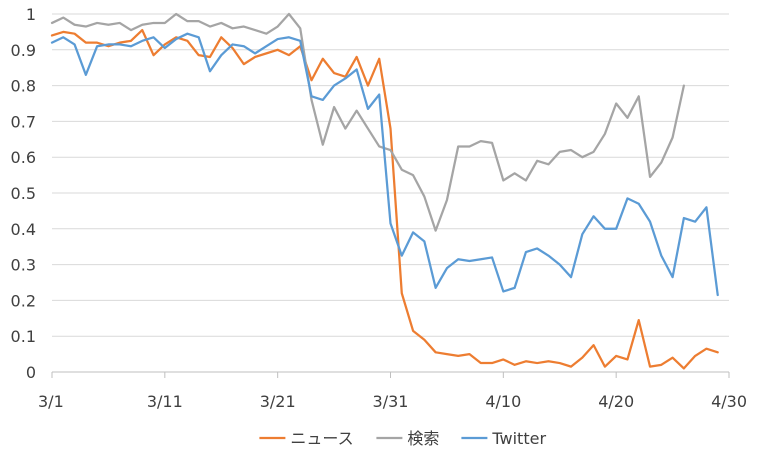 This screenshot has width=759, height=455. Describe the element at coordinates (165, 401) in the screenshot. I see `x-tick-label: 3/11` at that location.